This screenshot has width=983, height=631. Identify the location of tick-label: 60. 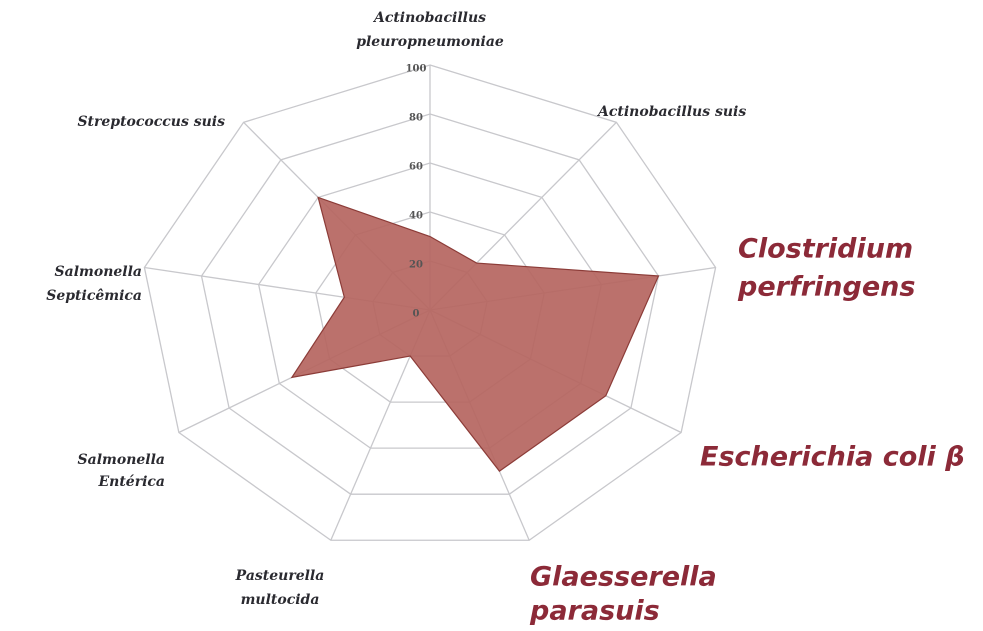
(416, 167).